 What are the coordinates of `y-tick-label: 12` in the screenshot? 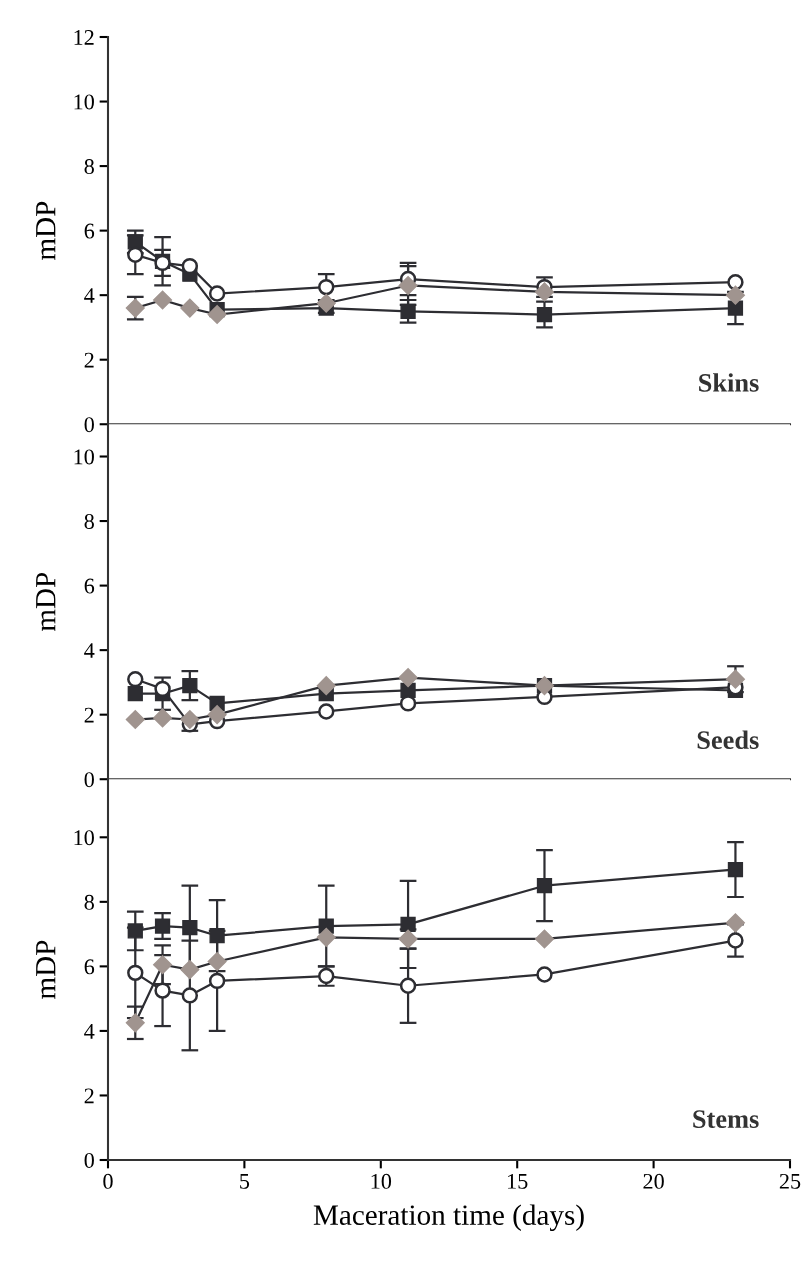 It's located at (84, 37).